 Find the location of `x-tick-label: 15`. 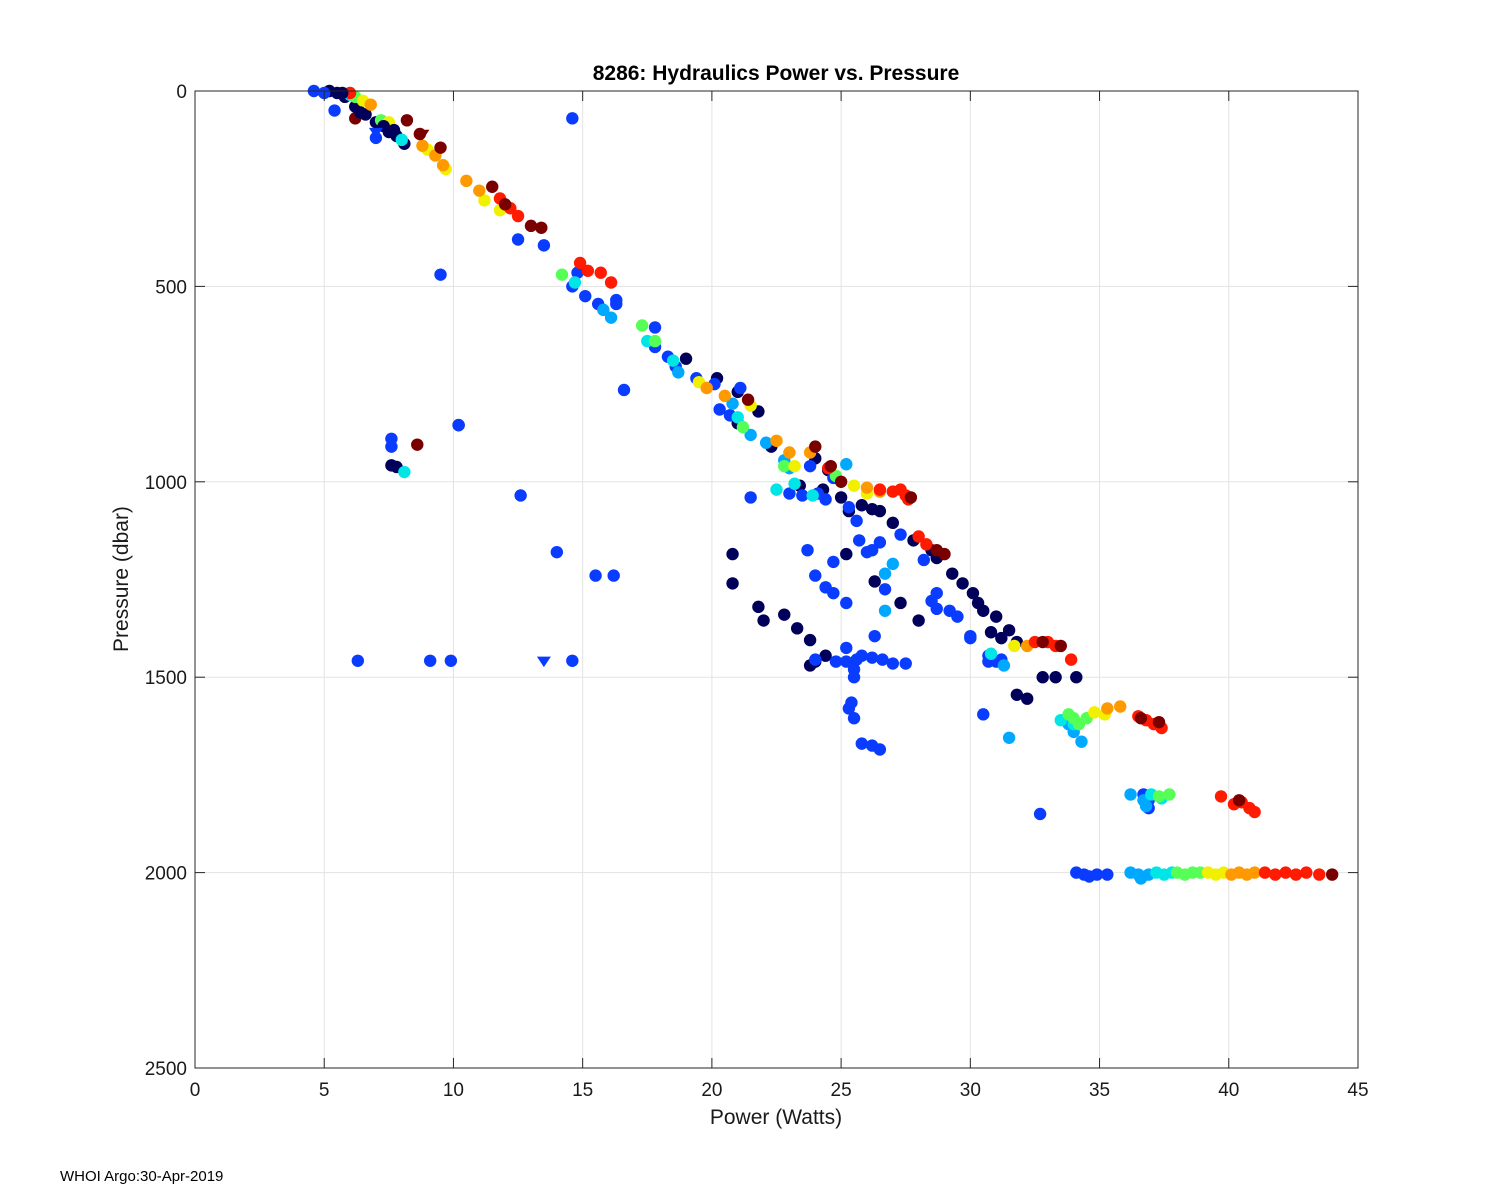

x-tick-label: 15 is located at coordinates (582, 1090).